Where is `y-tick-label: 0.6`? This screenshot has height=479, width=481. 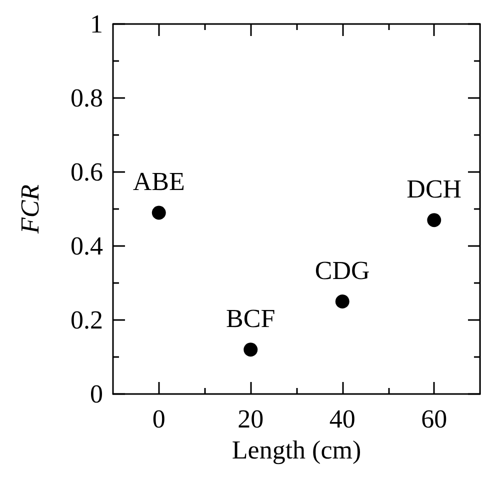 y-tick-label: 0.6 is located at coordinates (86, 172).